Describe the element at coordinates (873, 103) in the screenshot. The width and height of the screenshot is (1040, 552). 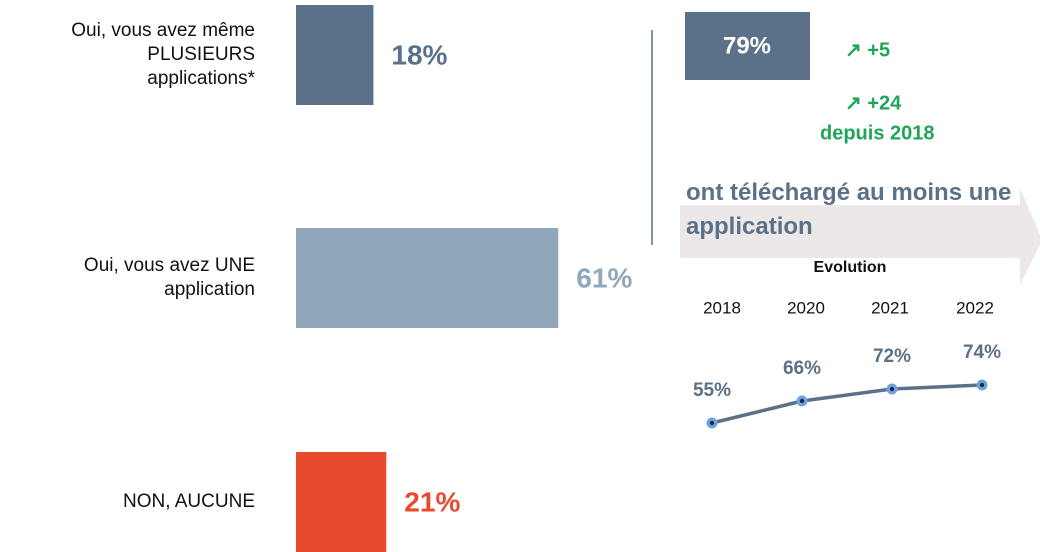
I see `change: ↗ +24` at that location.